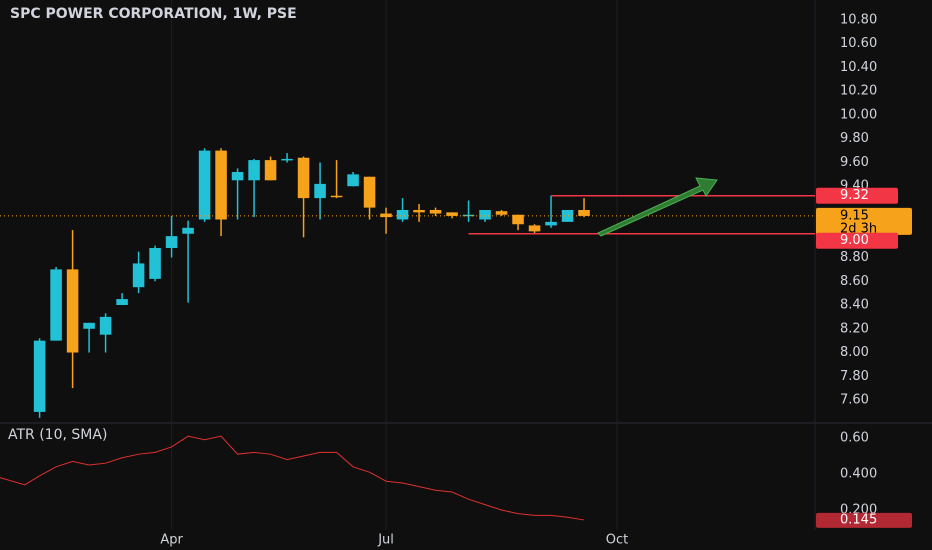  Describe the element at coordinates (854, 240) in the screenshot. I see `level-label: 9.00` at that location.